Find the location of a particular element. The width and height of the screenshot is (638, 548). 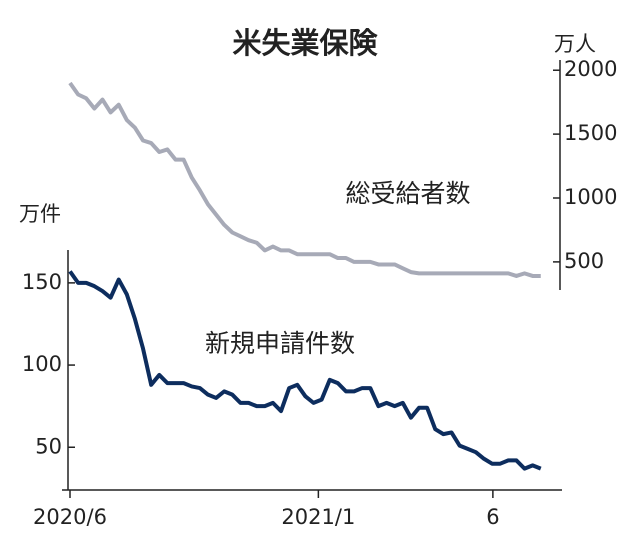

x-tick-label: 2021/1 is located at coordinates (318, 517).